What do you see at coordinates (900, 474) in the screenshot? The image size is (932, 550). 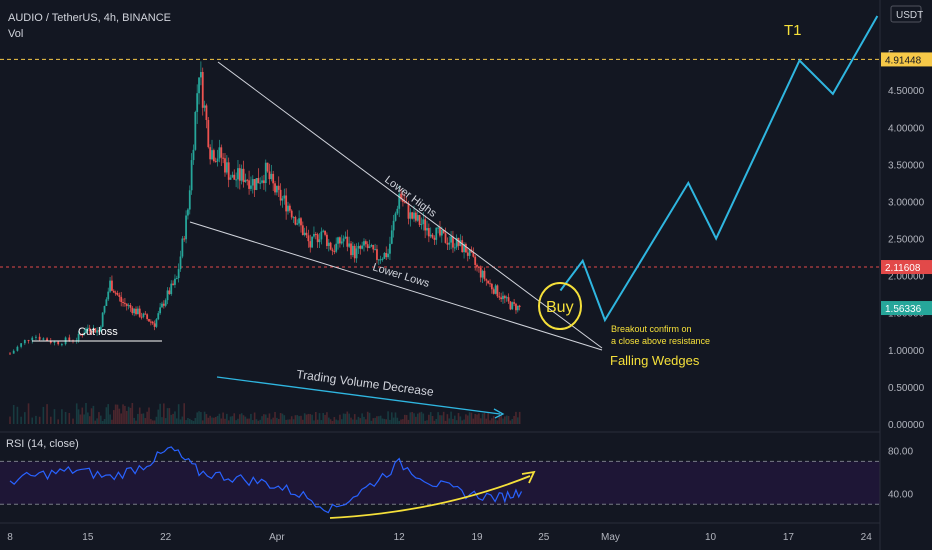 I see `rsi-axis: 80.00 40.00` at bounding box center [900, 474].